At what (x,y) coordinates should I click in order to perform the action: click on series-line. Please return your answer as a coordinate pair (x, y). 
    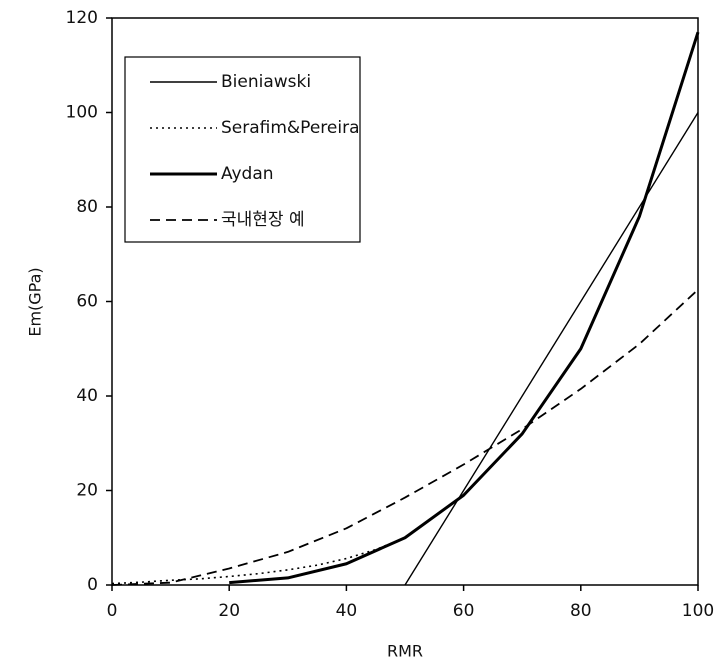
    Looking at the image, I should click on (258, 561).